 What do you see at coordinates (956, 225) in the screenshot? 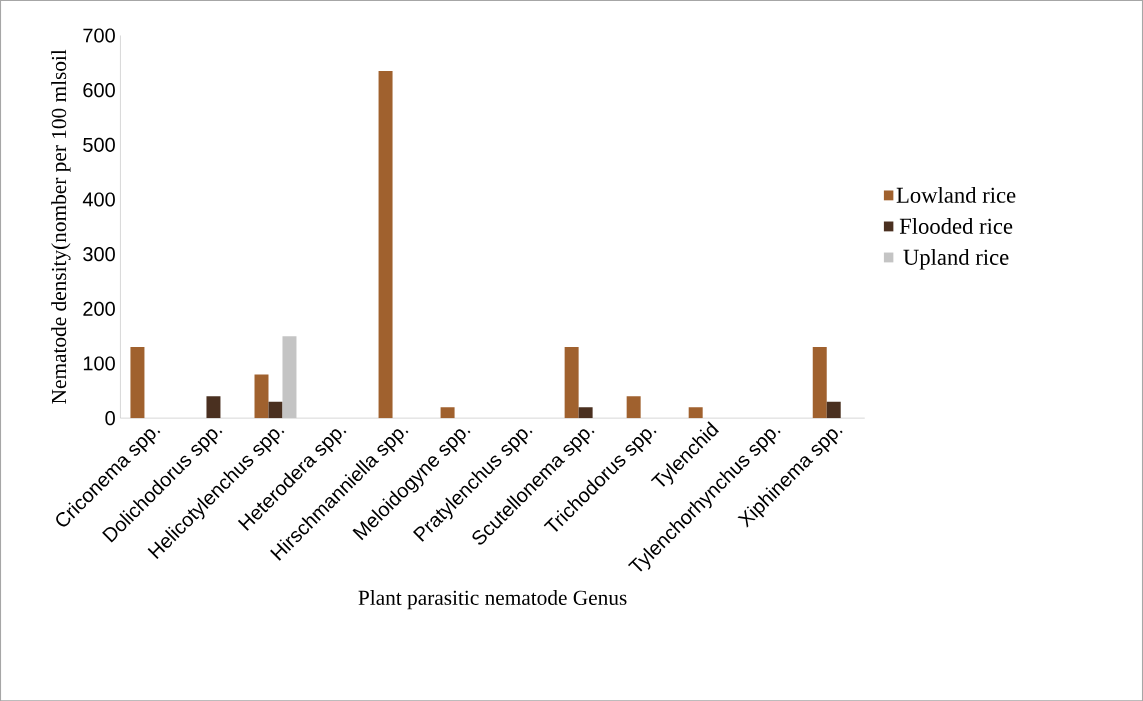
I see `legend-label: Flooded rice` at bounding box center [956, 225].